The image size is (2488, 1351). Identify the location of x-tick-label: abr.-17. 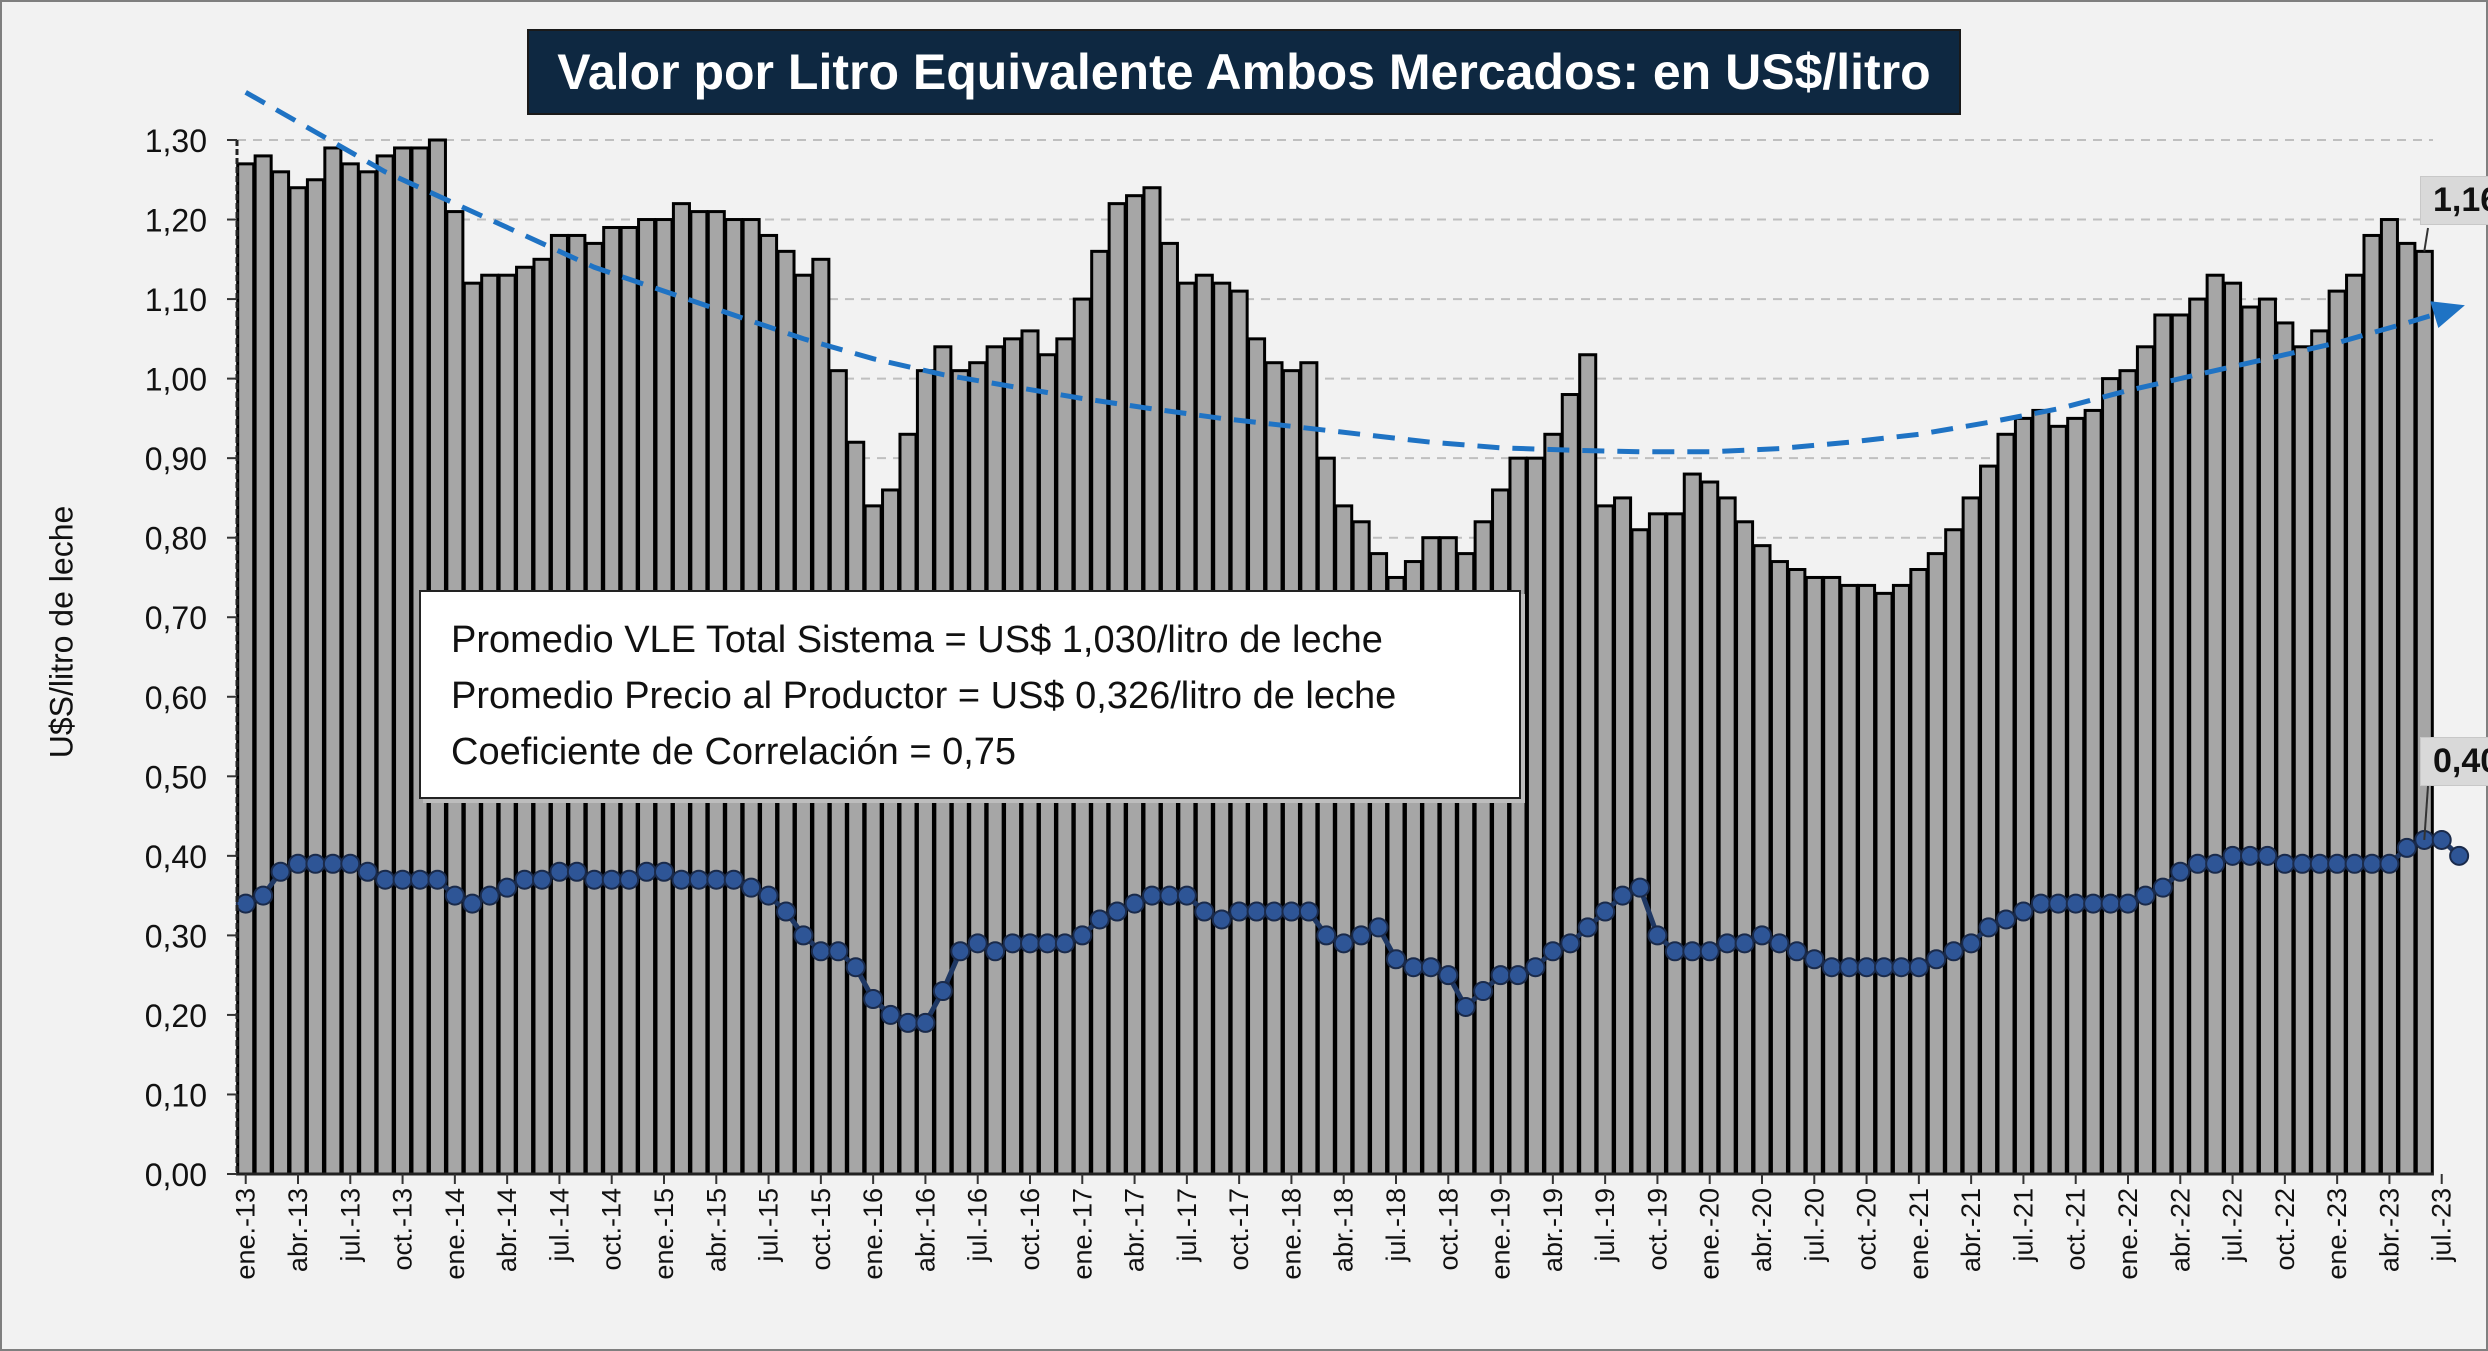
(1135, 1230).